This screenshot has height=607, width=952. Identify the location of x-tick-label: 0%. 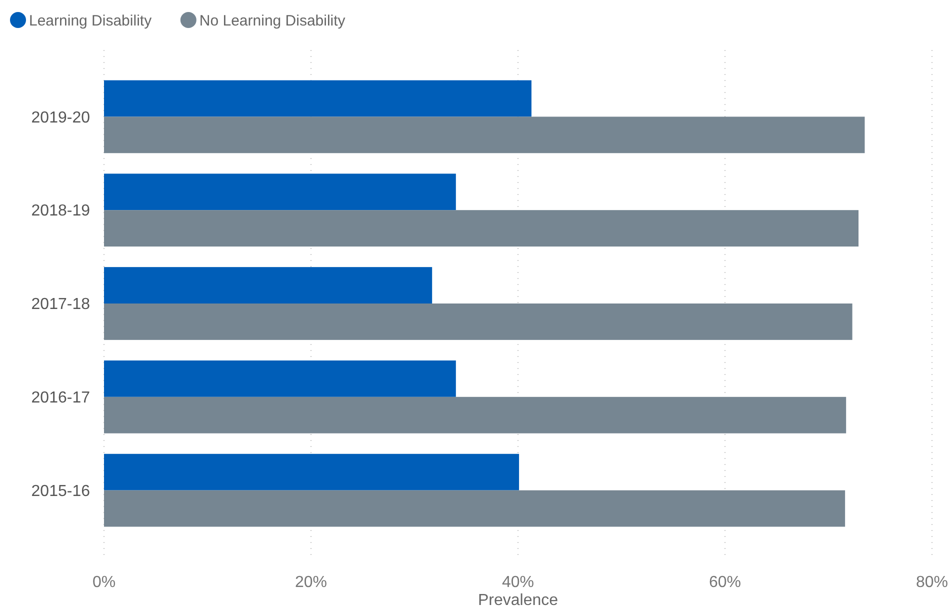
(104, 582).